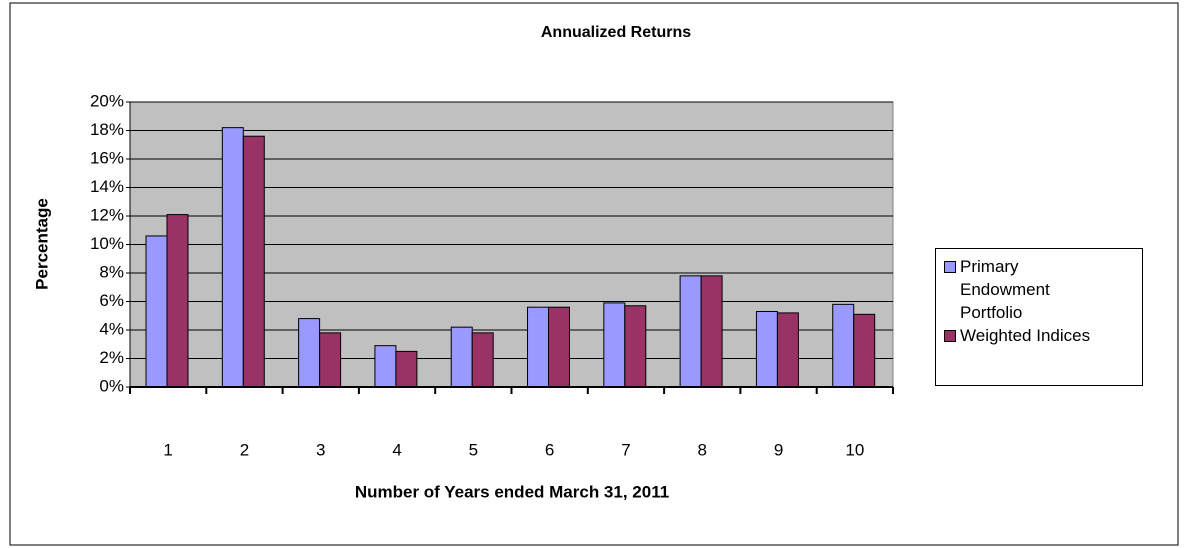 Image resolution: width=1188 pixels, height=548 pixels. Describe the element at coordinates (111, 385) in the screenshot. I see `y-tick-label: 0%` at that location.